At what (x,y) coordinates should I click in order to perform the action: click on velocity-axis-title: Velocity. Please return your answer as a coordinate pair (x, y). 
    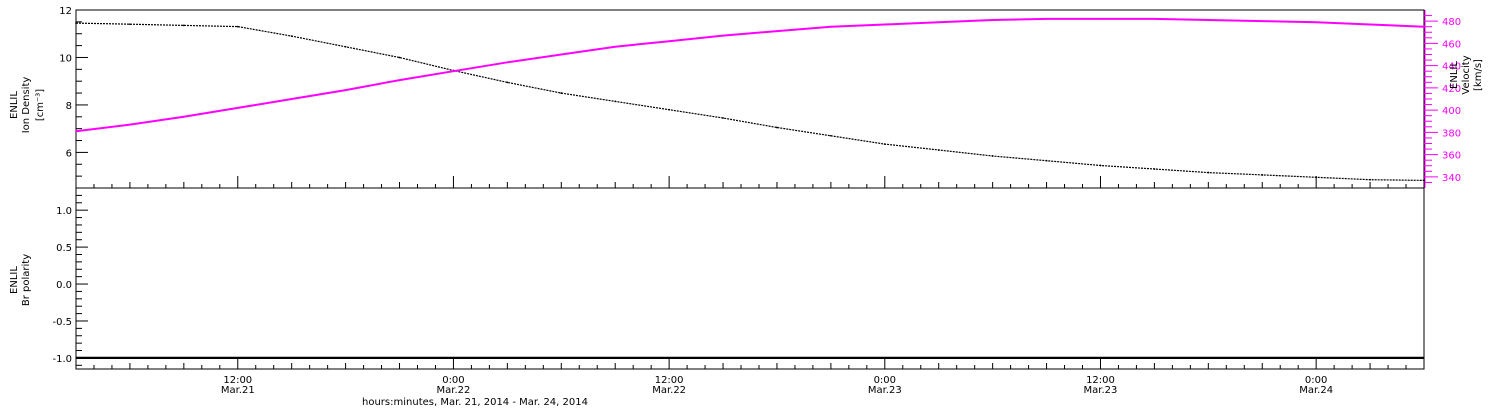
    Looking at the image, I should click on (1466, 74).